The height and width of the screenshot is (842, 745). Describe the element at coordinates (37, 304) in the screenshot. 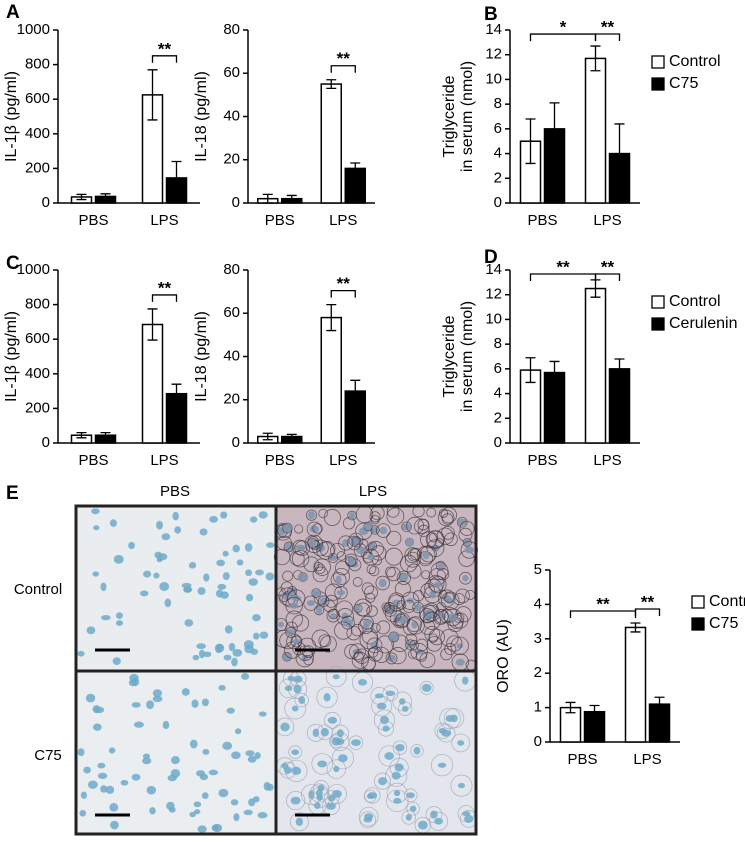

I see `y-tick-label: 800` at that location.